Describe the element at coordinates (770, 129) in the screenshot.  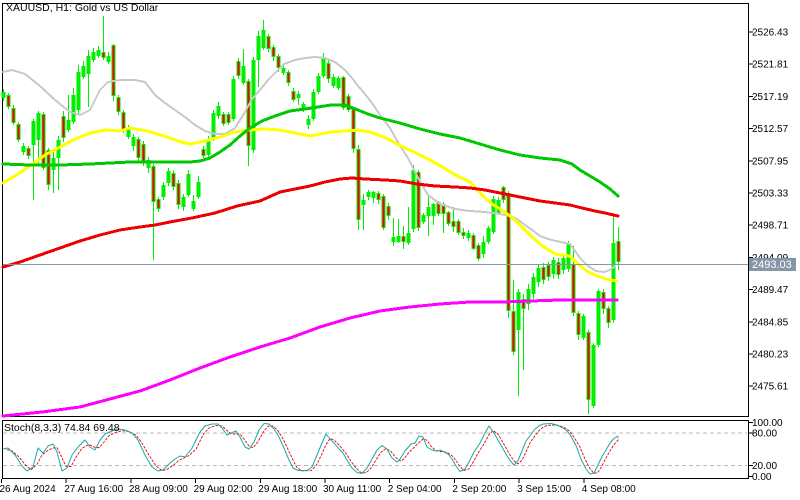
I see `svg-text: 2512.57` at that location.